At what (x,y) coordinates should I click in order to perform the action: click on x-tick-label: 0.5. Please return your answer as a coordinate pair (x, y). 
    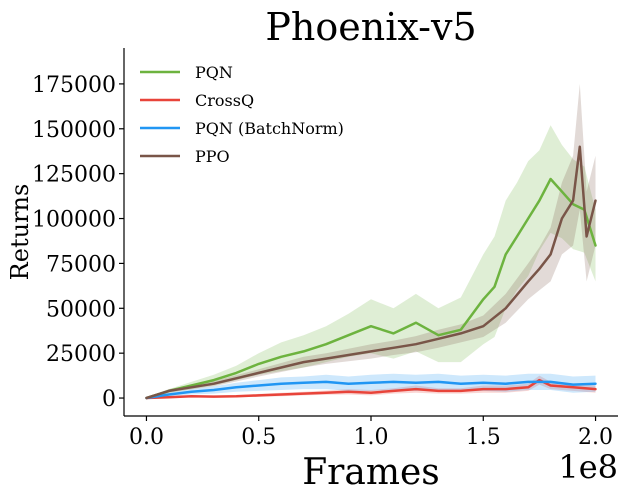
    Looking at the image, I should click on (258, 437).